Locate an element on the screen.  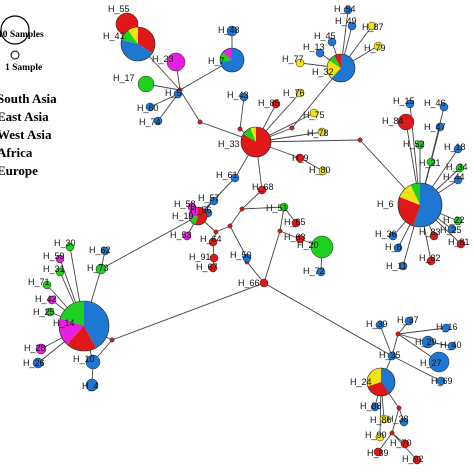
median-vector-m14 is located at coordinates (392, 433).